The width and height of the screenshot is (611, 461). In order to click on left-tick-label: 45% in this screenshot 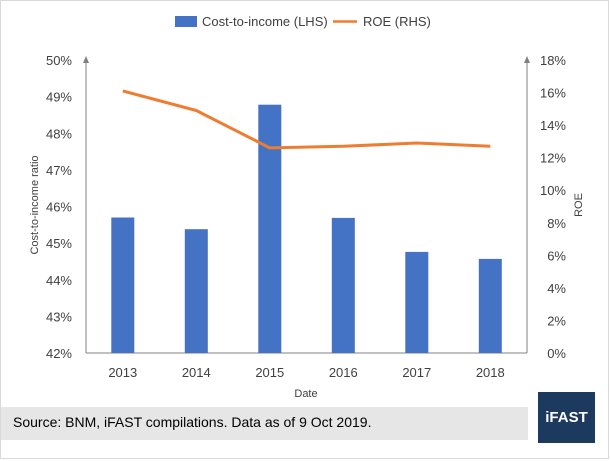, I will do `click(59, 243)`.